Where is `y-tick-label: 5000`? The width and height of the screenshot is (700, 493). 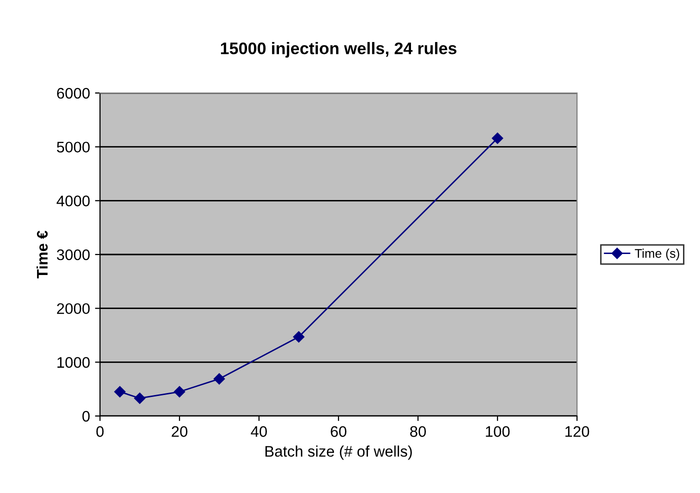 y-tick-label: 5000 is located at coordinates (73, 147).